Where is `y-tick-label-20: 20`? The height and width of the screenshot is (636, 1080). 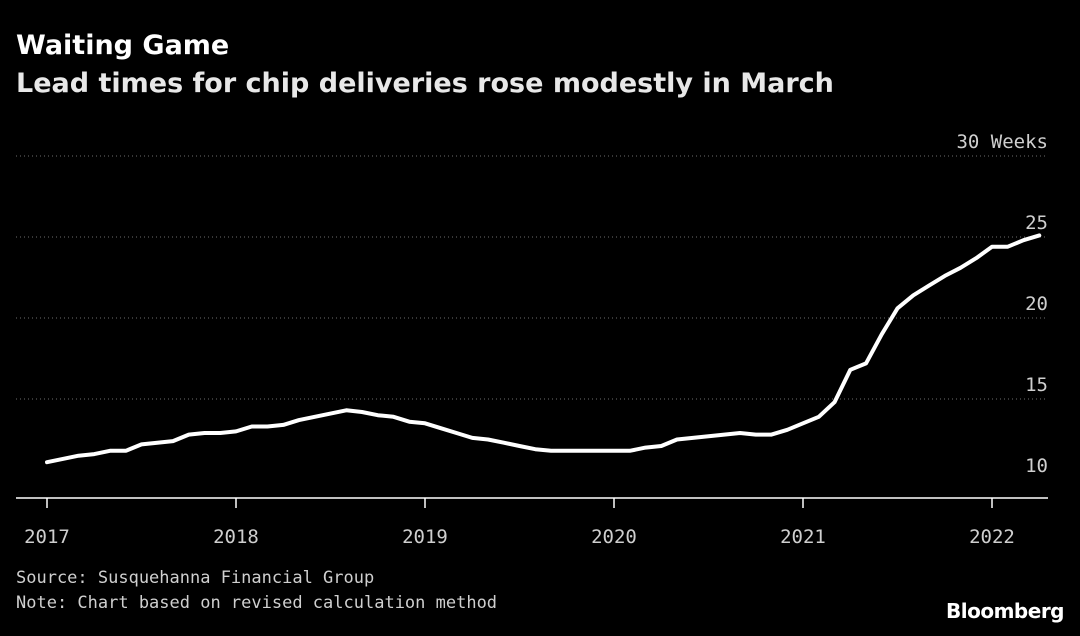 y-tick-label-20: 20 is located at coordinates (1036, 304).